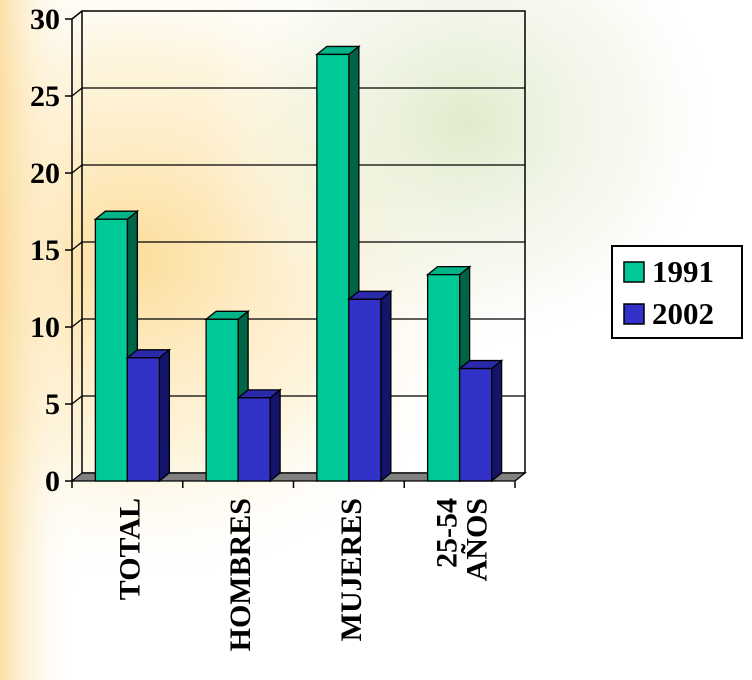  I want to click on y-tick-label: 15, so click(45, 250).